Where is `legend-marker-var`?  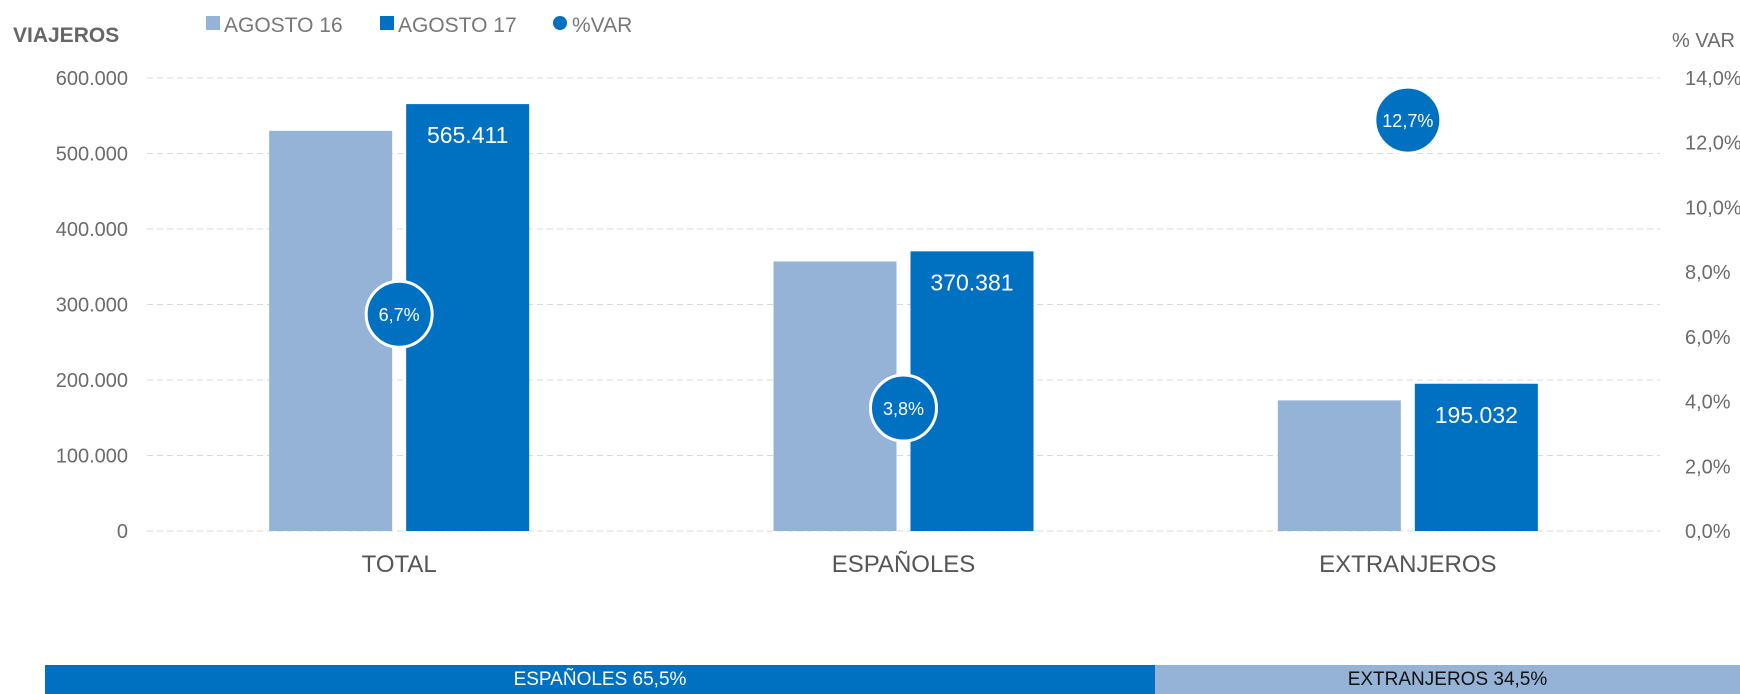
legend-marker-var is located at coordinates (560, 23).